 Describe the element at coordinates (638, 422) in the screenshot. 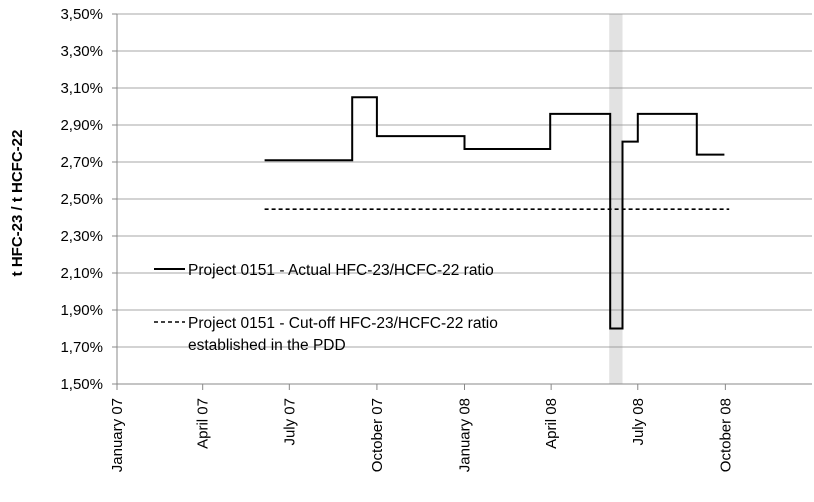

I see `x-tick-label-6: July 08` at that location.